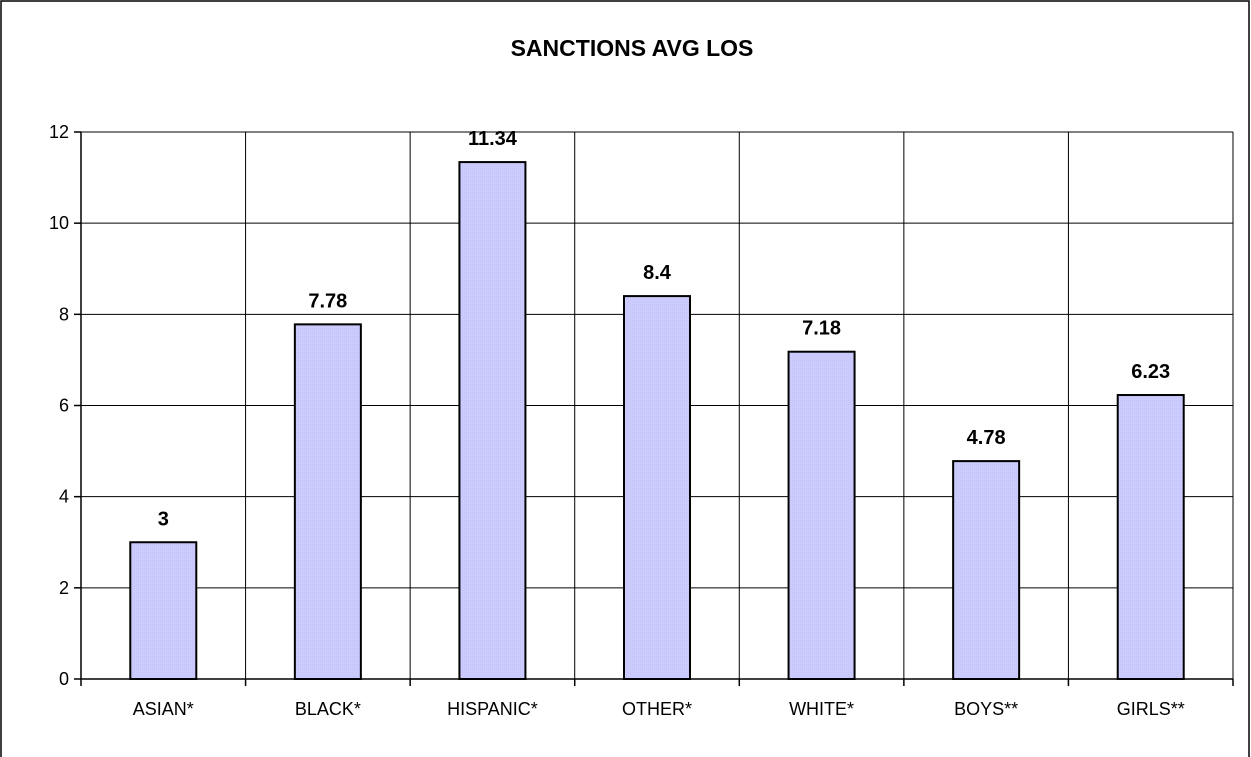 The width and height of the screenshot is (1251, 757). I want to click on data-label: 7.18, so click(821, 329).